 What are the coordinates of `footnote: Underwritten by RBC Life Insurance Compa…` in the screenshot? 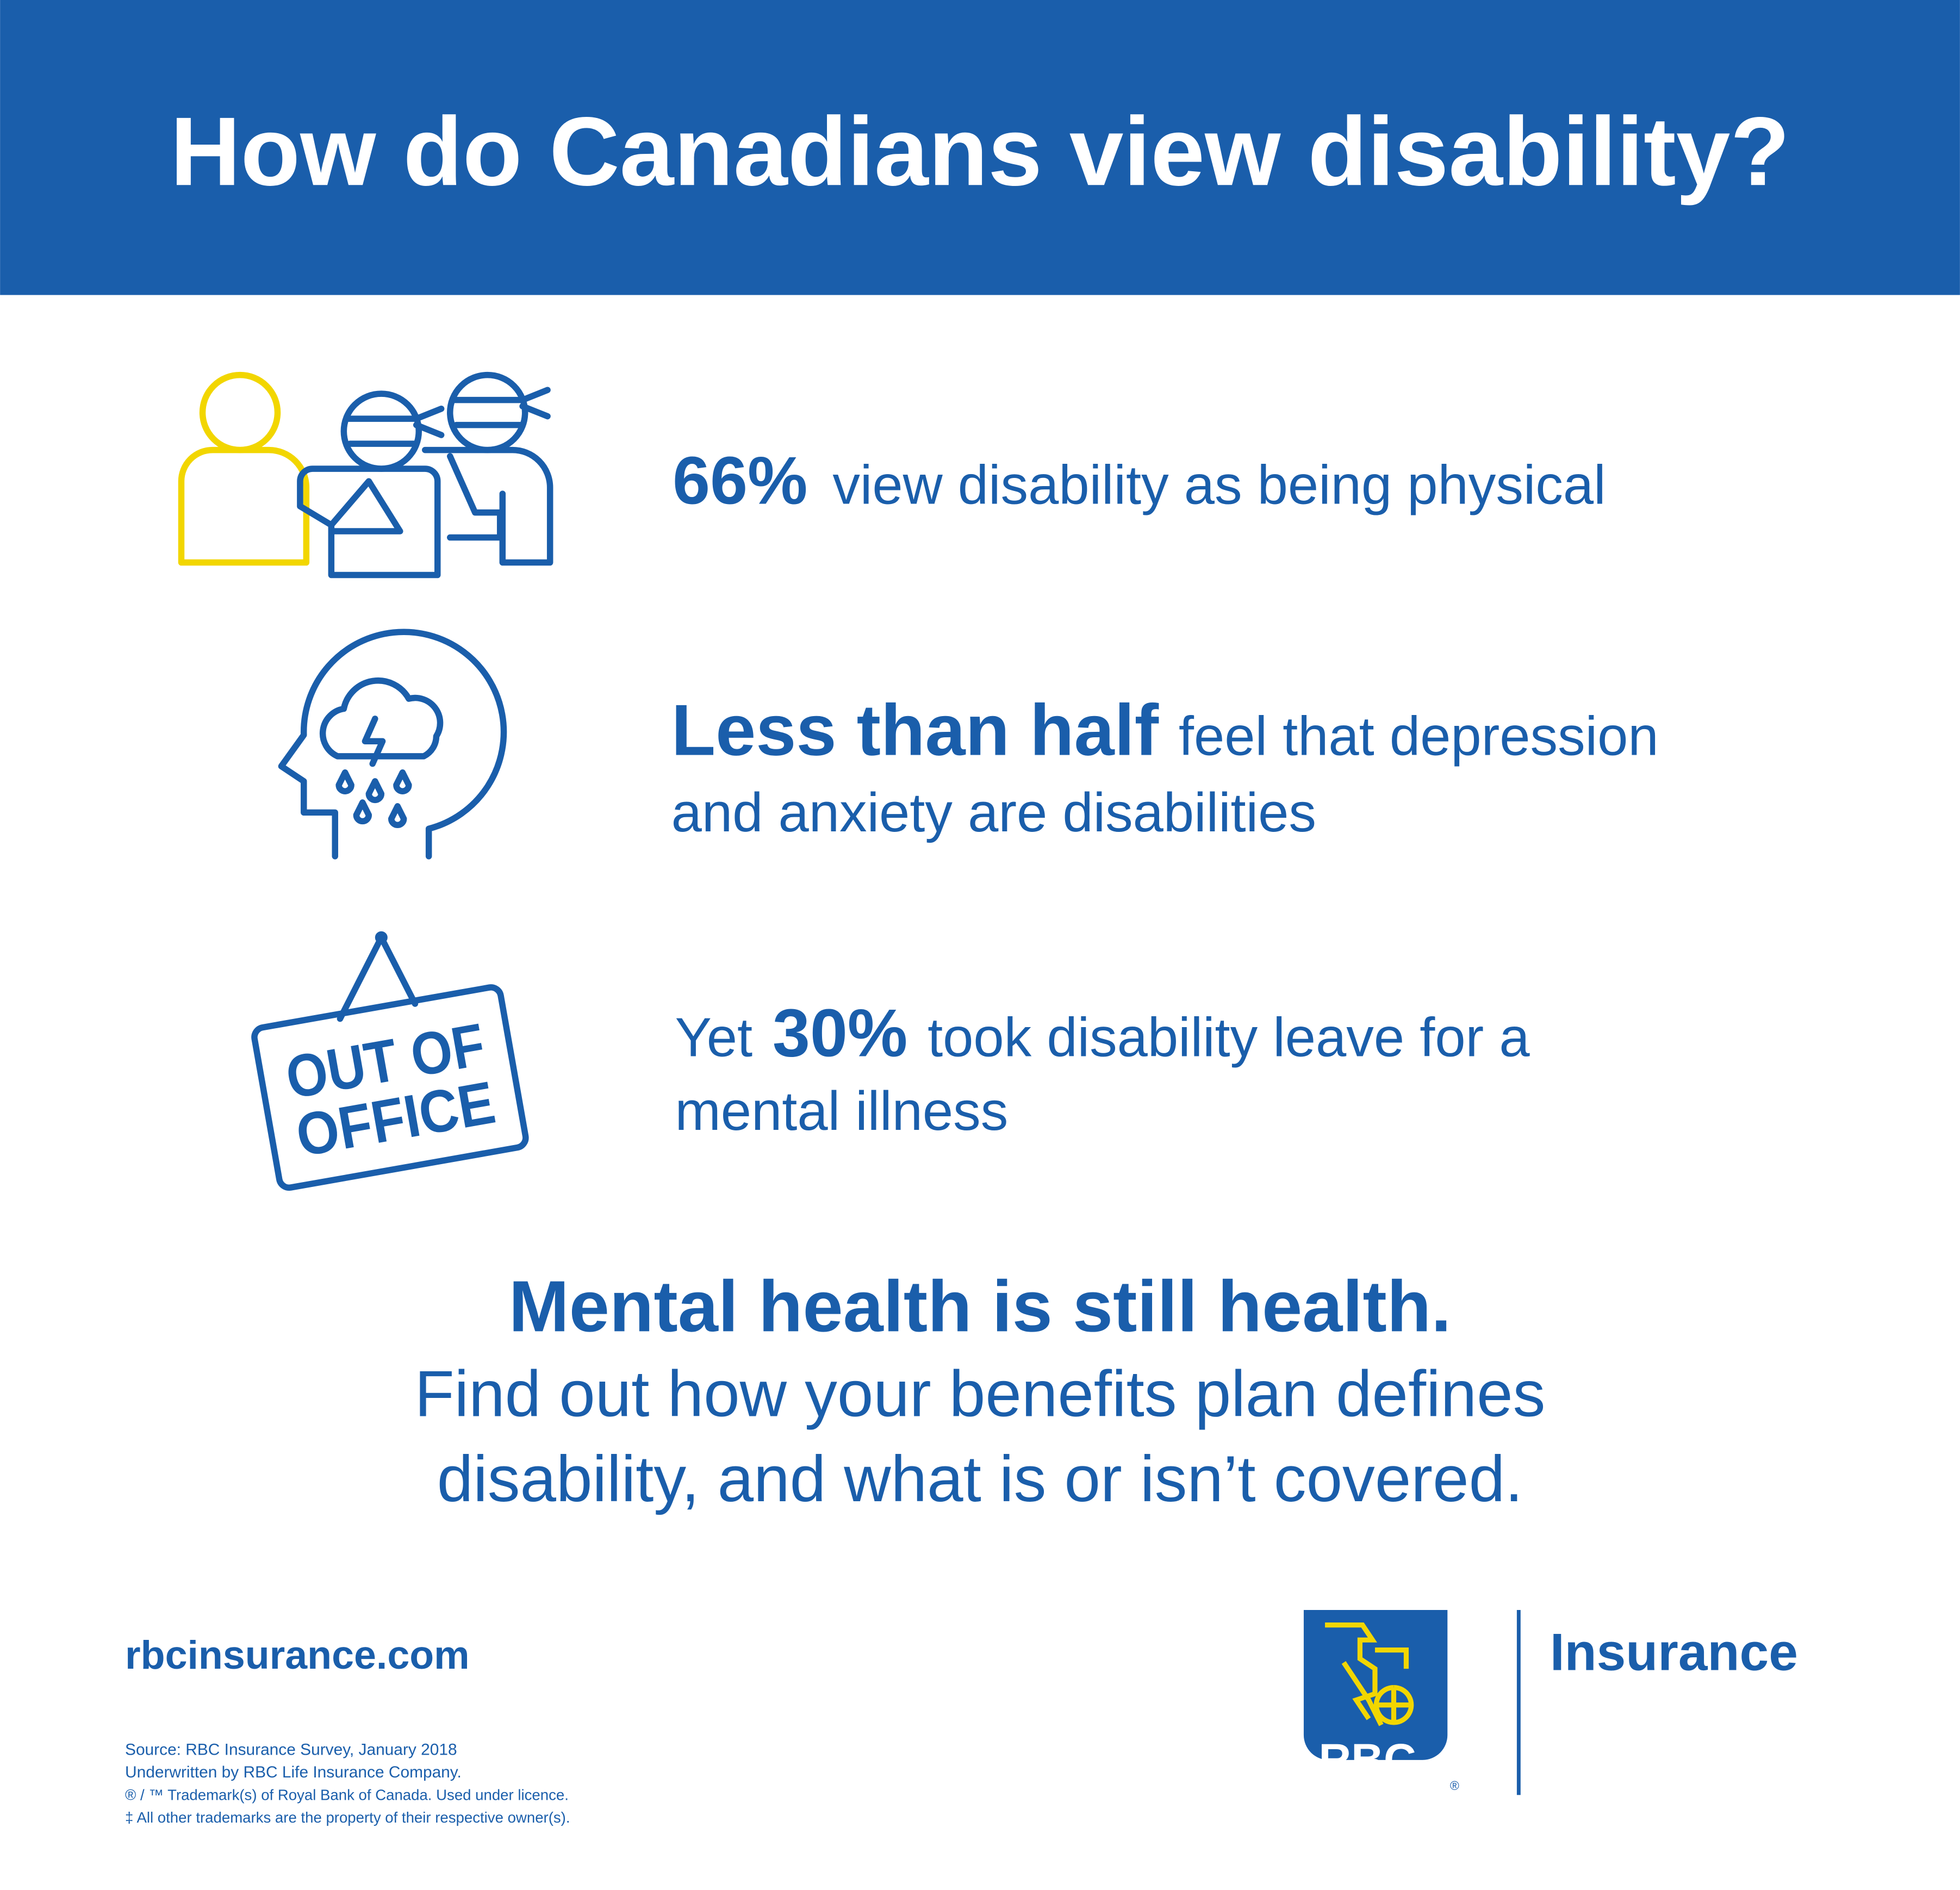 It's located at (293, 1772).